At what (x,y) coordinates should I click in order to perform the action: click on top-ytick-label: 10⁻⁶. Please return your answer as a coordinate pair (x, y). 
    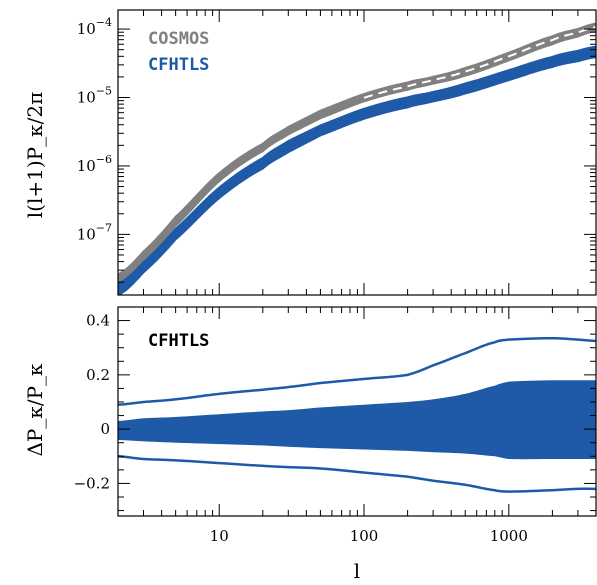
    Looking at the image, I should click on (94, 164).